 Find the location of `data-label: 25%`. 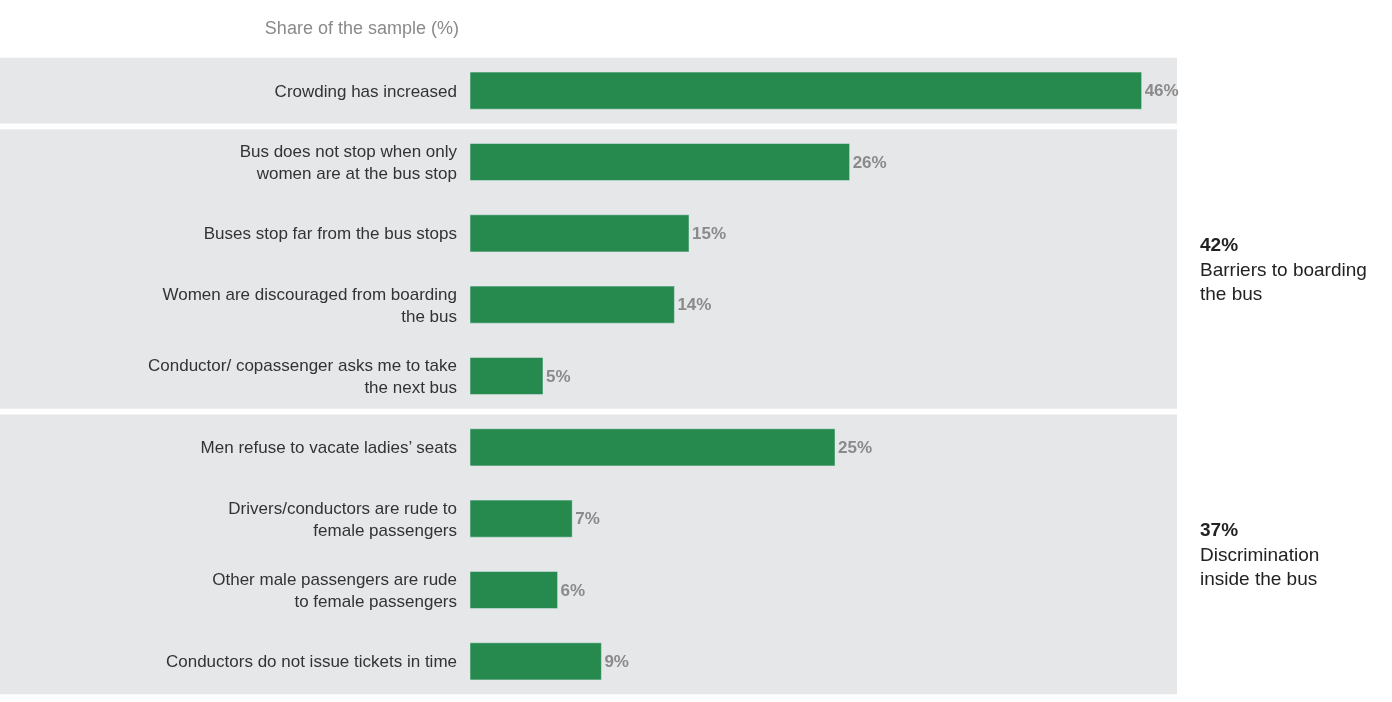

data-label: 25% is located at coordinates (855, 447).